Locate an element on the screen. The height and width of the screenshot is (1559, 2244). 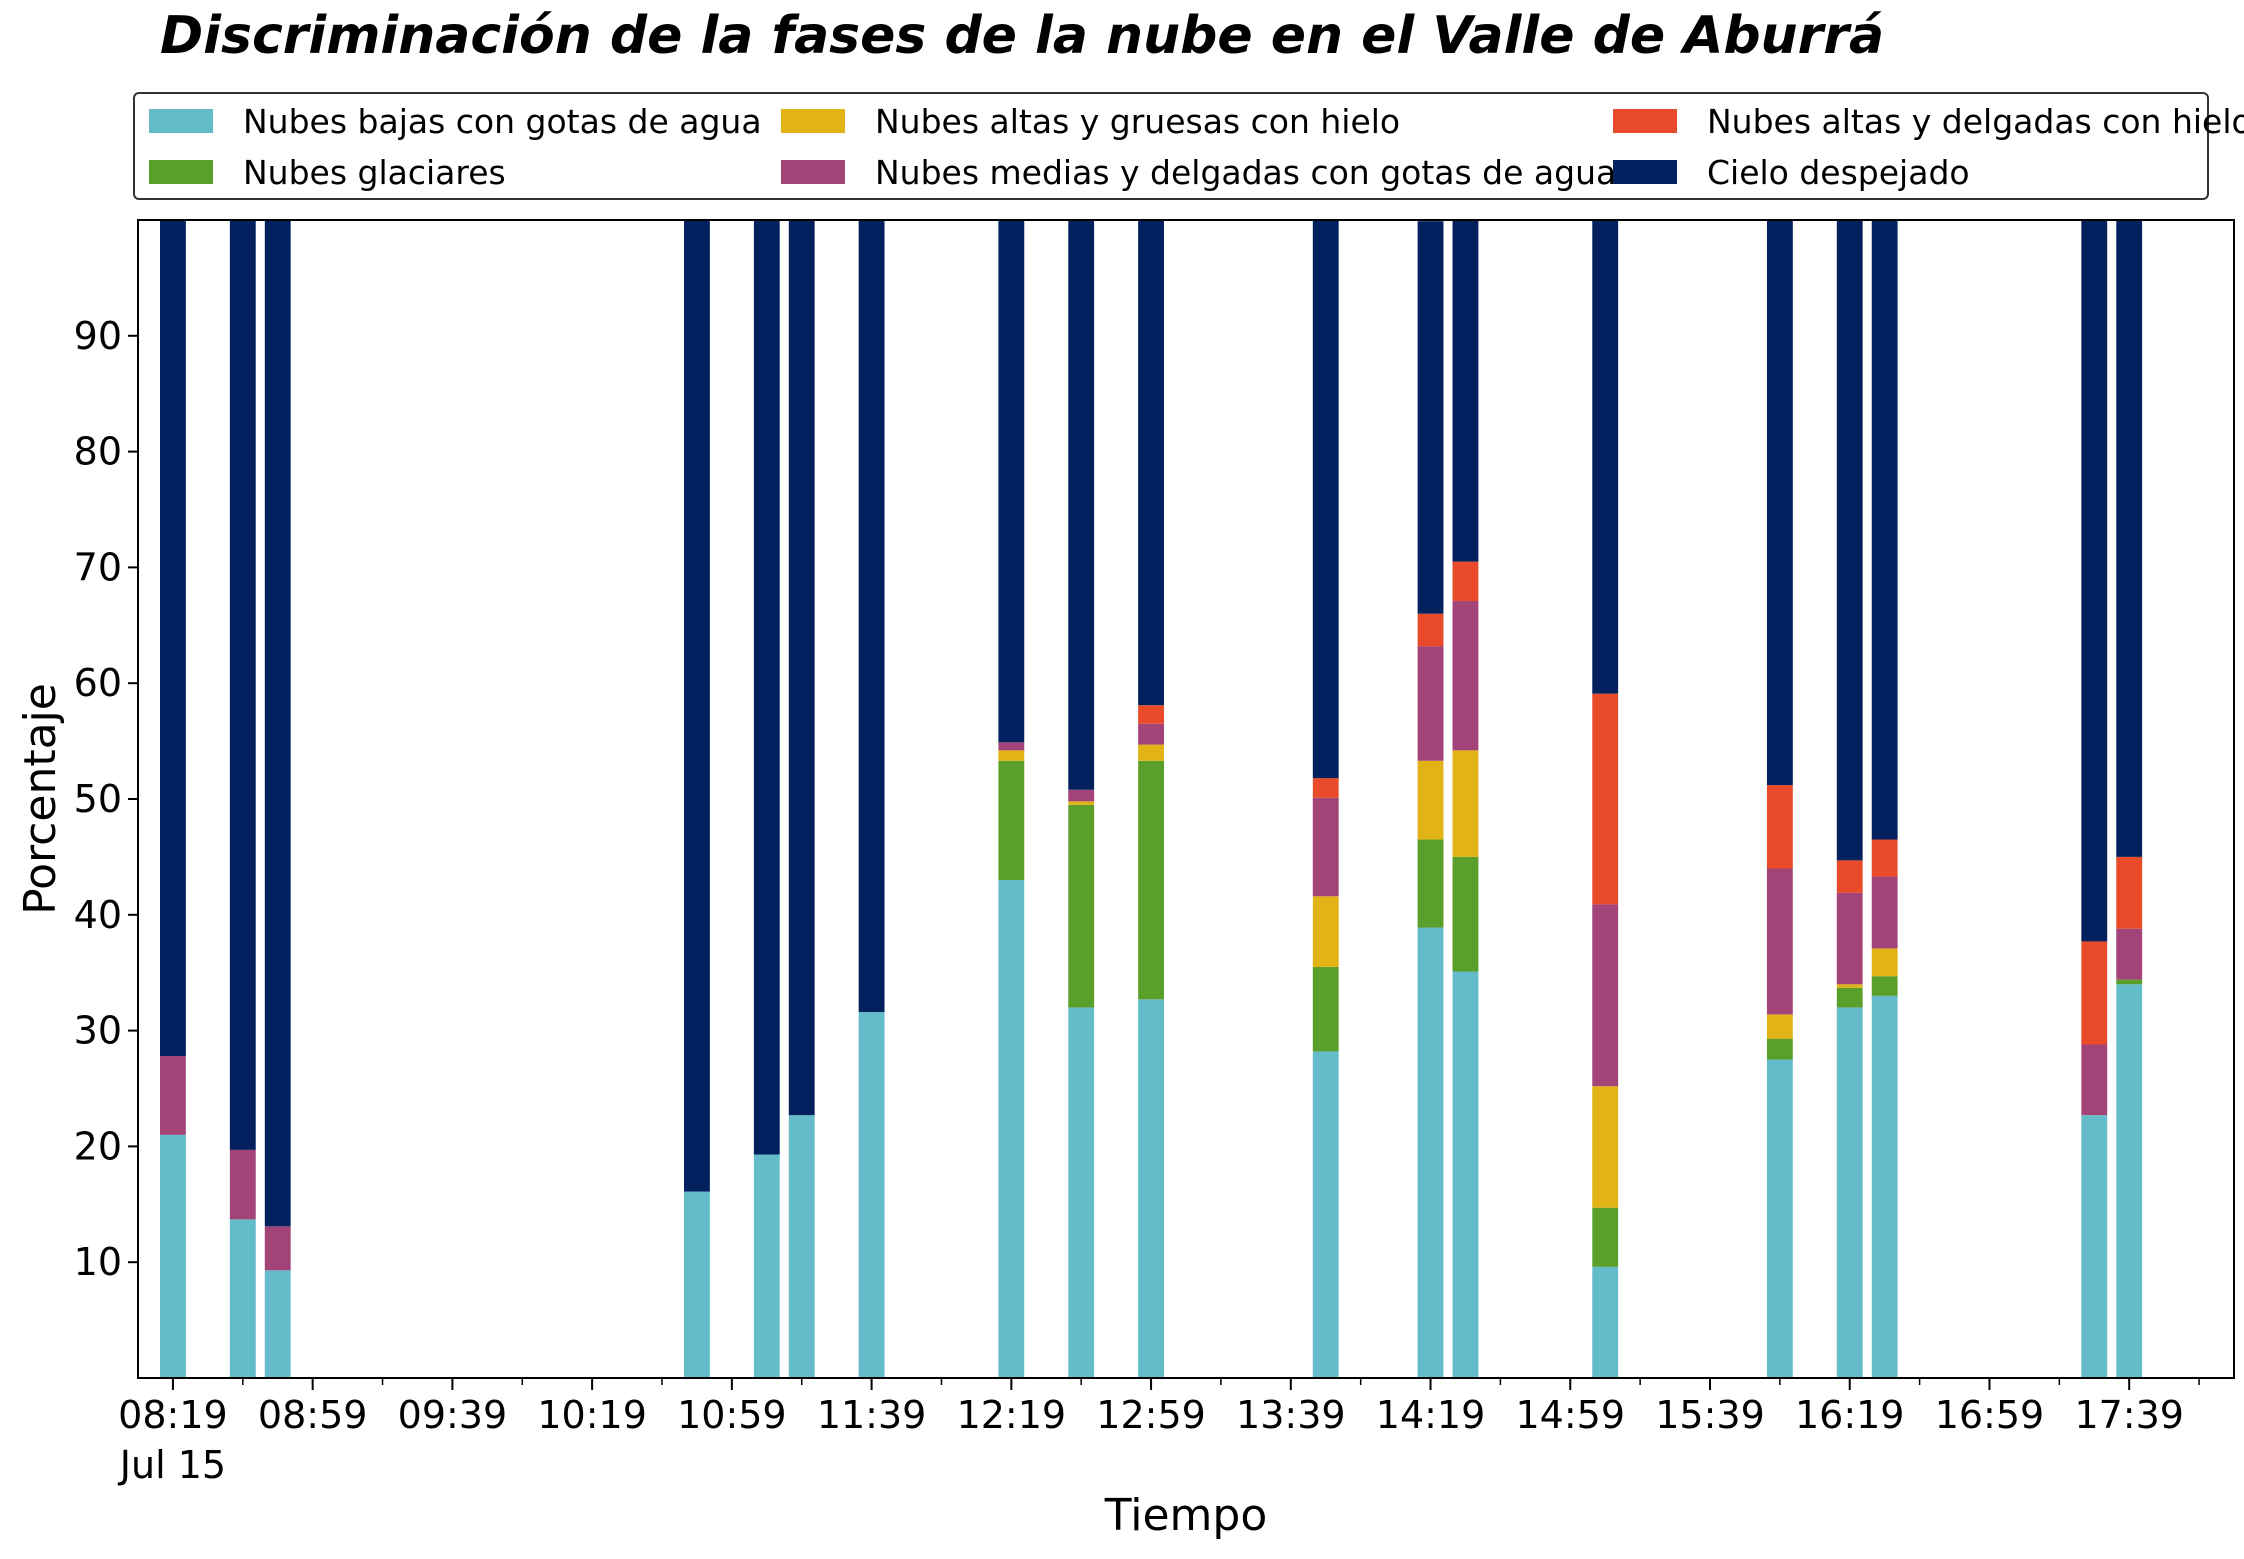
x-tick-label: 17:39 is located at coordinates (2129, 1415).